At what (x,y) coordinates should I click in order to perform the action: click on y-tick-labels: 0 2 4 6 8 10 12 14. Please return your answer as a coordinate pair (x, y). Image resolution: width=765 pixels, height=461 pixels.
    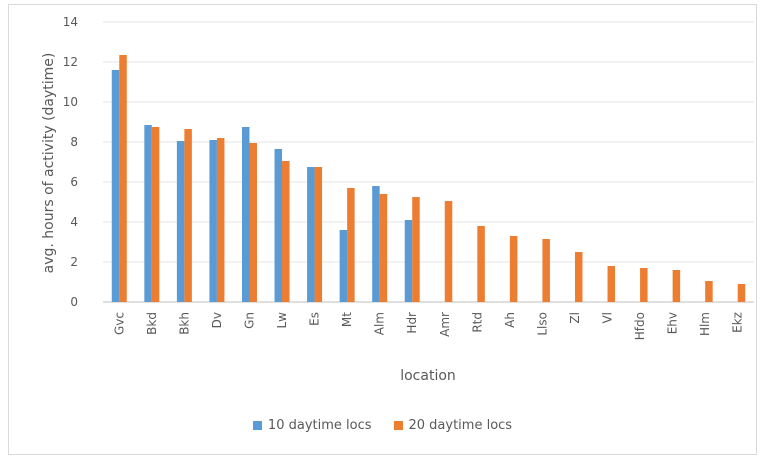
    Looking at the image, I should click on (70, 162).